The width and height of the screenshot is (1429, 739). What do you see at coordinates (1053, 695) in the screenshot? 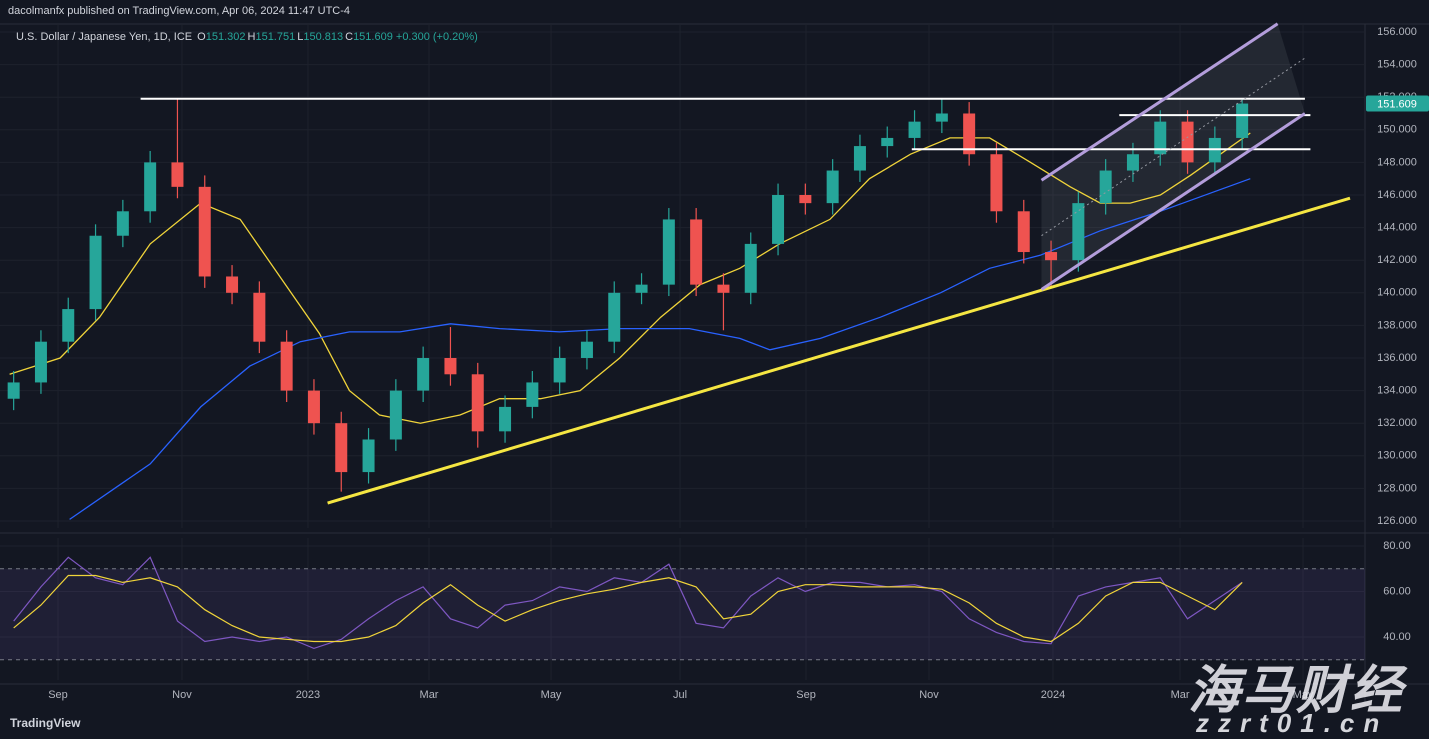
I see `x-tick-label: 2024` at bounding box center [1053, 695].